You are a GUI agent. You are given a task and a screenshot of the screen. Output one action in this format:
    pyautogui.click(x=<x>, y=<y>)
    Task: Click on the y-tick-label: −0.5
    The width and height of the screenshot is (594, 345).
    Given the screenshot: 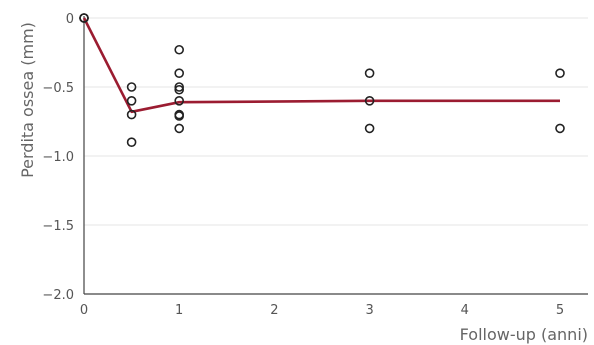 What is the action you would take?
    pyautogui.click(x=58, y=88)
    